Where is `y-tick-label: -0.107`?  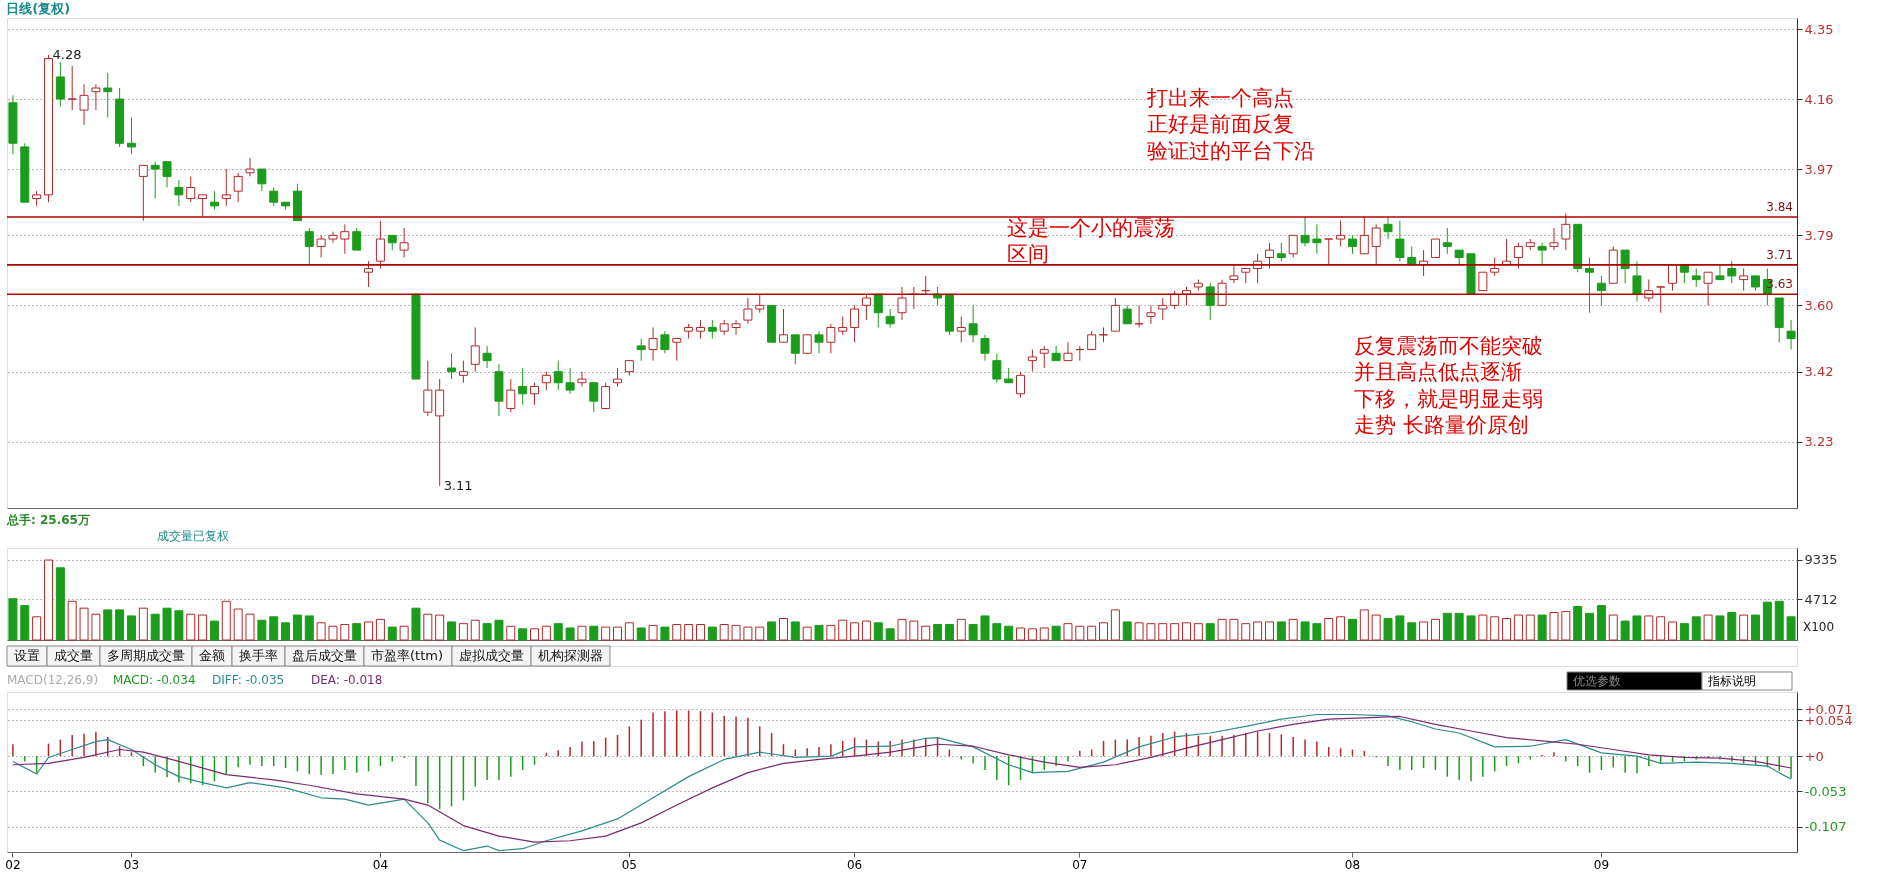 y-tick-label: -0.107 is located at coordinates (1825, 827).